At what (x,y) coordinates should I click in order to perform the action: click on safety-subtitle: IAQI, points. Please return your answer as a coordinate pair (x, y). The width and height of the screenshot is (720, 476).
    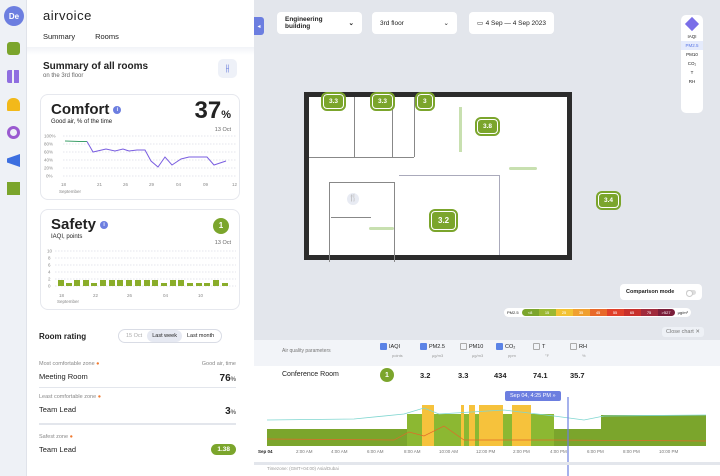
    Looking at the image, I should click on (67, 237).